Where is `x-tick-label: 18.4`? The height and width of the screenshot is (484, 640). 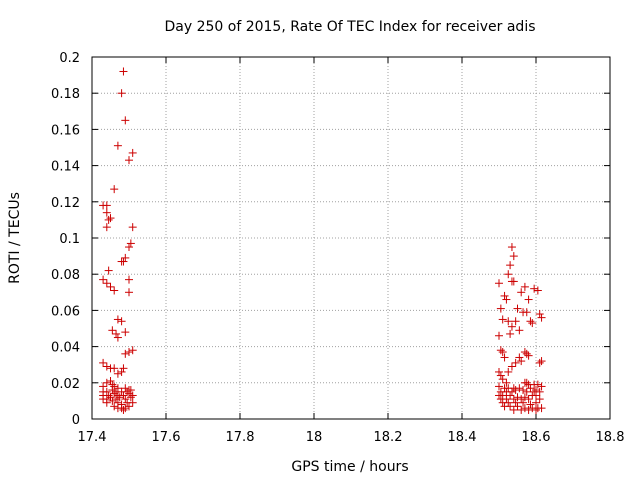 x-tick-label: 18.4 is located at coordinates (462, 437).